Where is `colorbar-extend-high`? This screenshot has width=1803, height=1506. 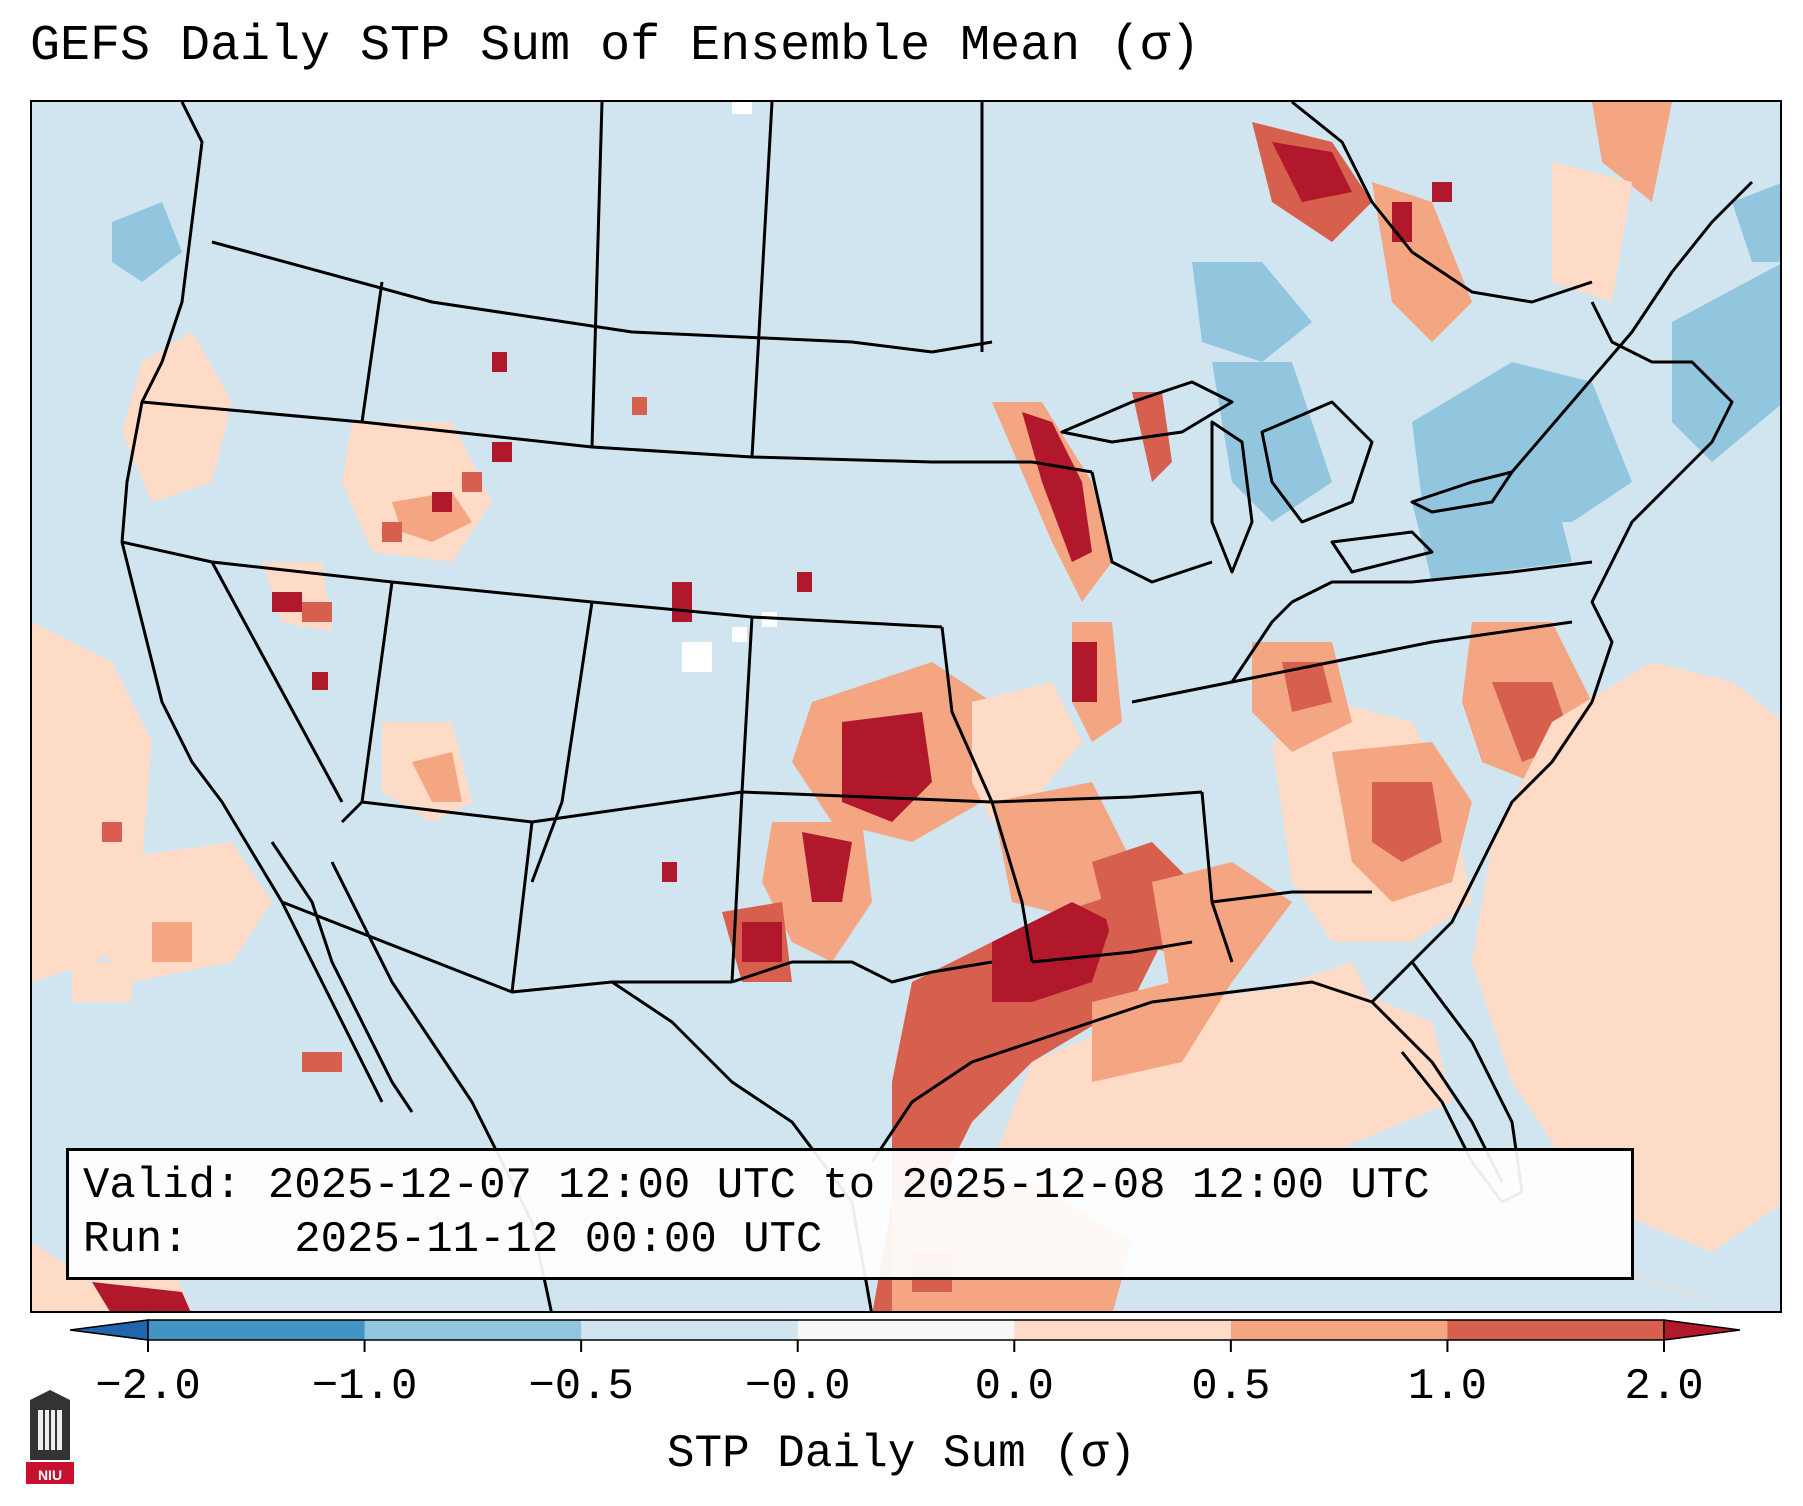
colorbar-extend-high is located at coordinates (1701, 1330).